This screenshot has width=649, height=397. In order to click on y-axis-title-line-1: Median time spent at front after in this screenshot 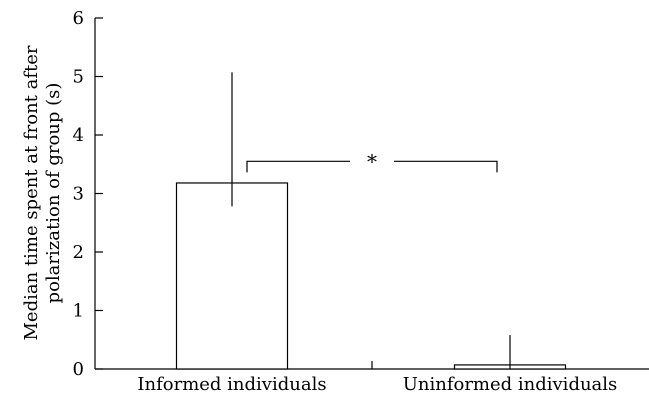, I will do `click(31, 192)`.